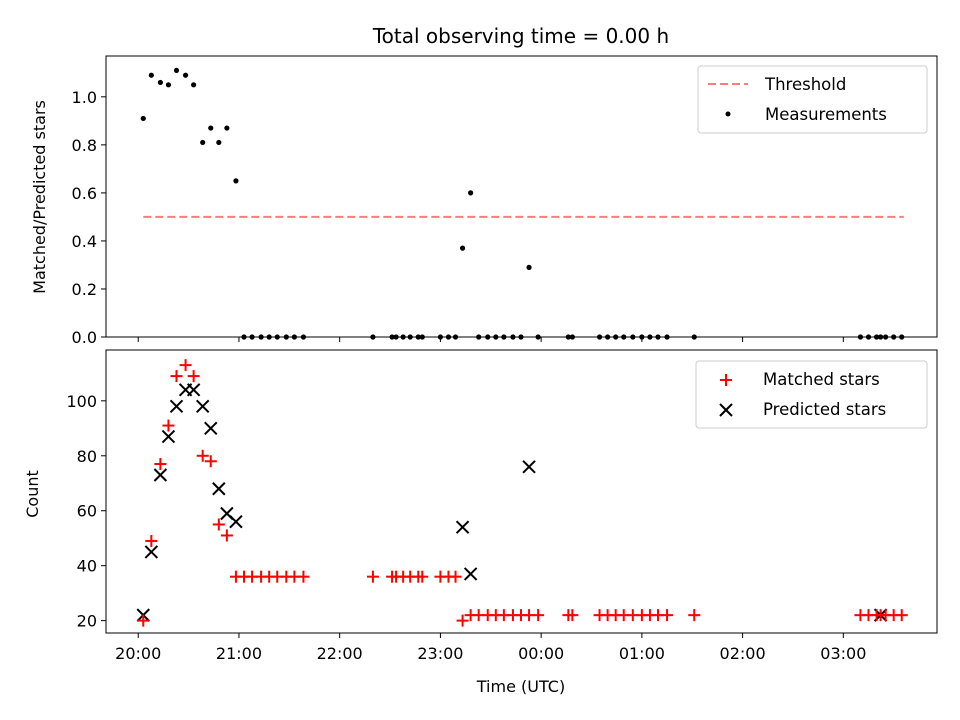  What do you see at coordinates (541, 653) in the screenshot?
I see `x-tick-label: 00:00` at bounding box center [541, 653].